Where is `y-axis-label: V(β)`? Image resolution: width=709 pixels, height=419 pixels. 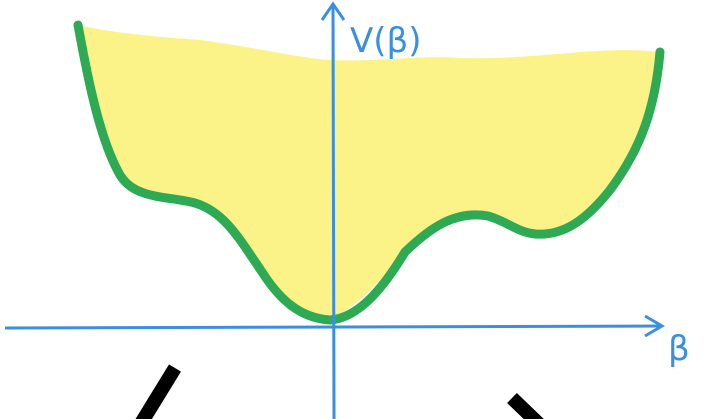
y-axis-label: V(β) is located at coordinates (386, 41).